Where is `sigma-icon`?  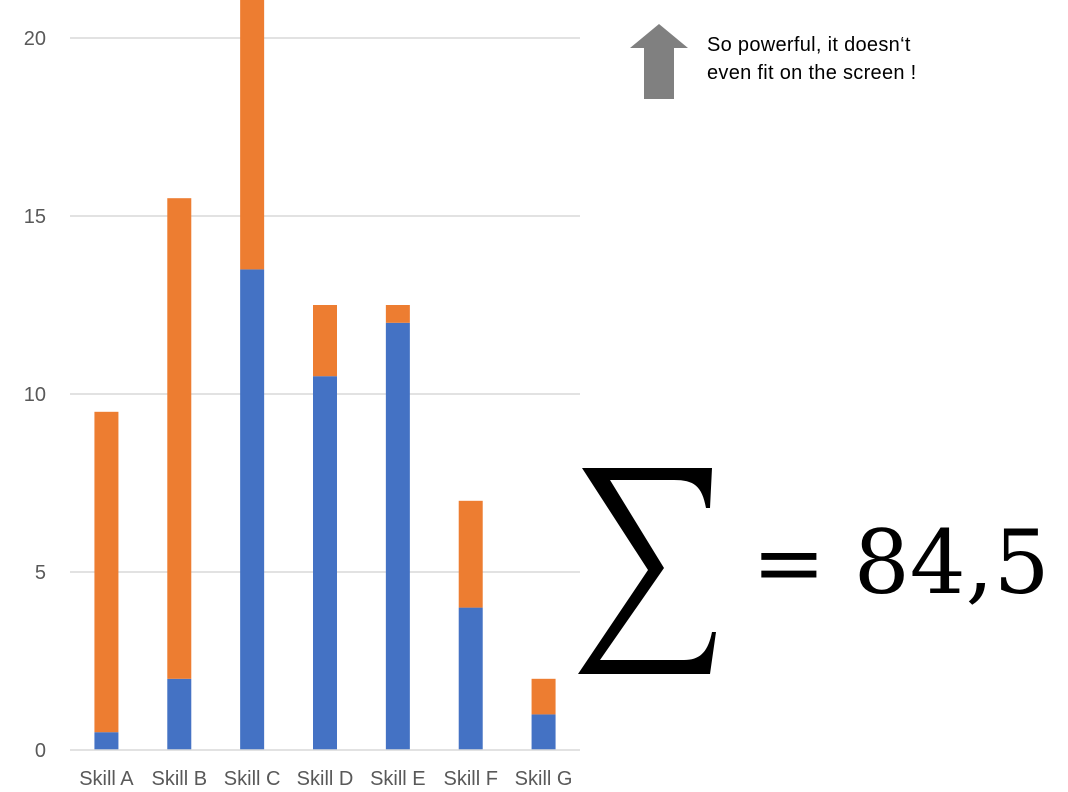 sigma-icon is located at coordinates (647, 571).